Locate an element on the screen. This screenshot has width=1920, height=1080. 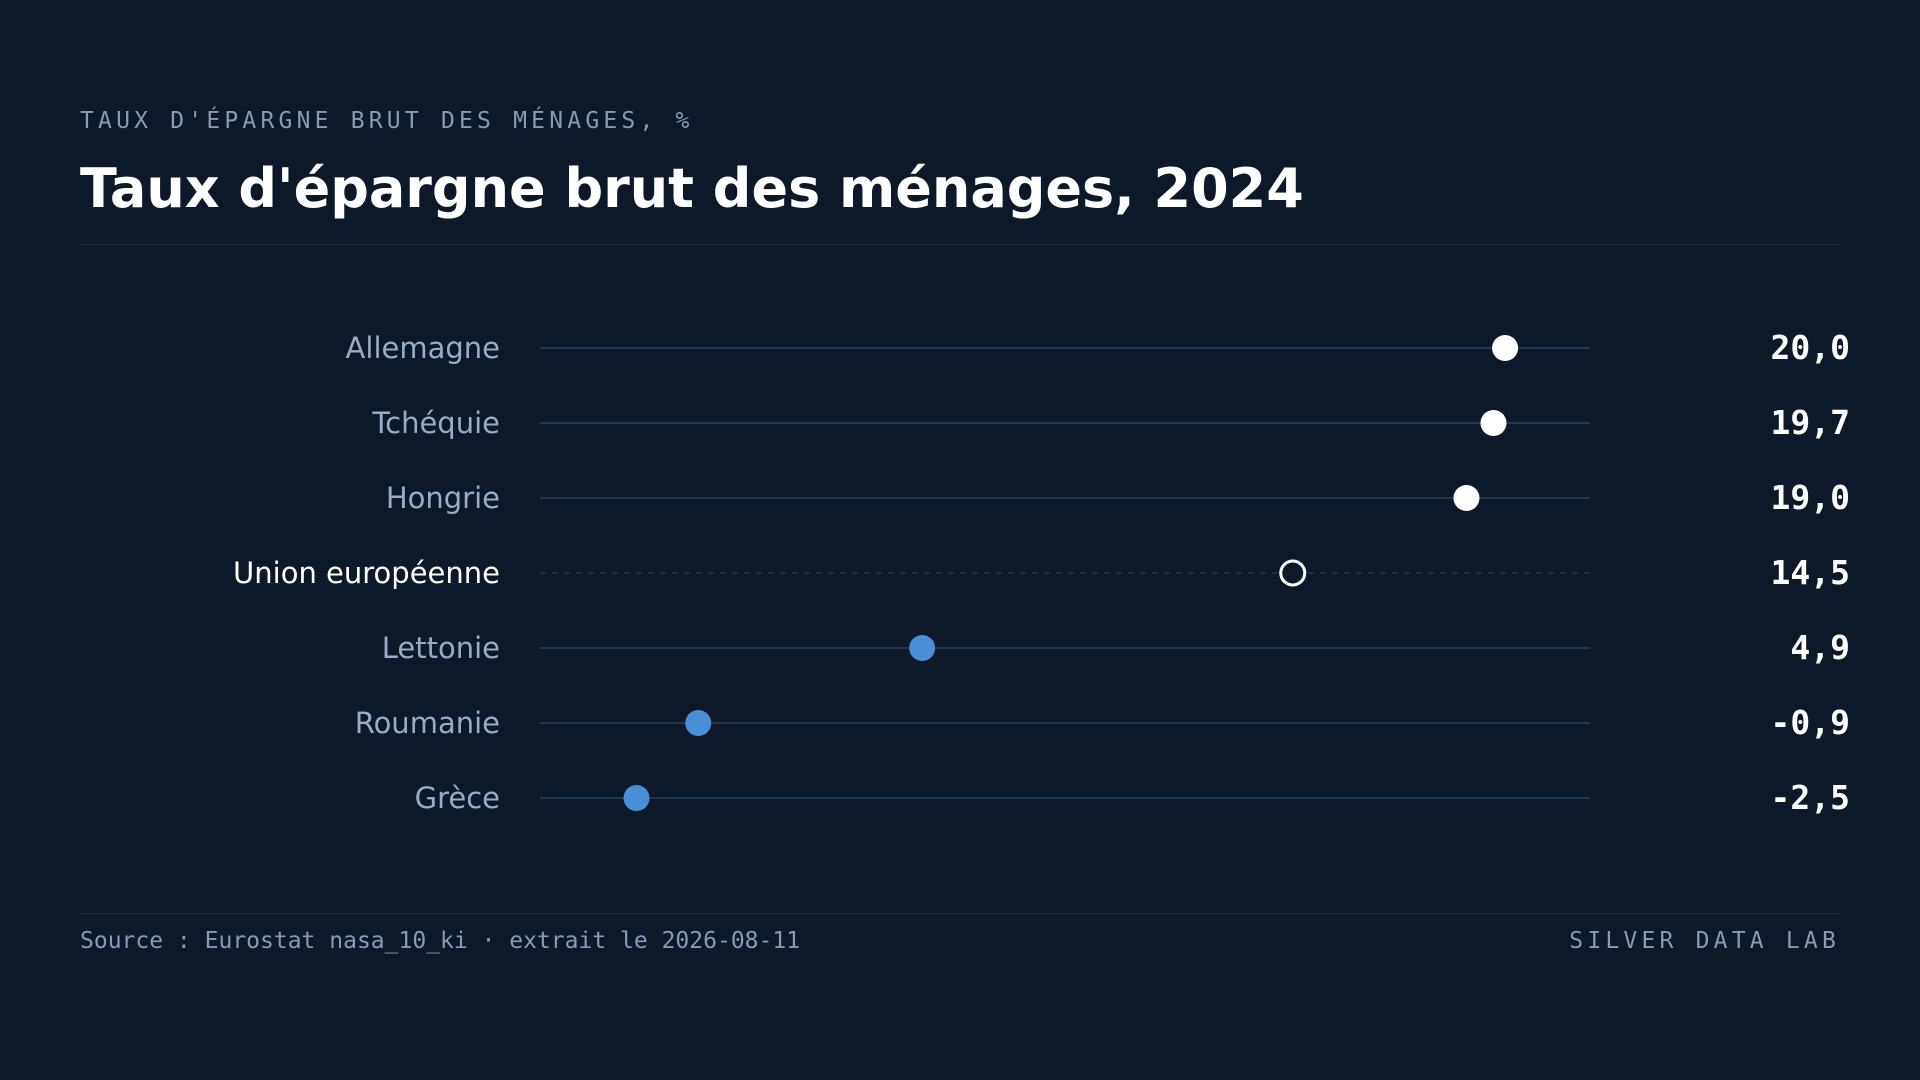
brand-label: SILVER DATA LAB is located at coordinates (1704, 941).